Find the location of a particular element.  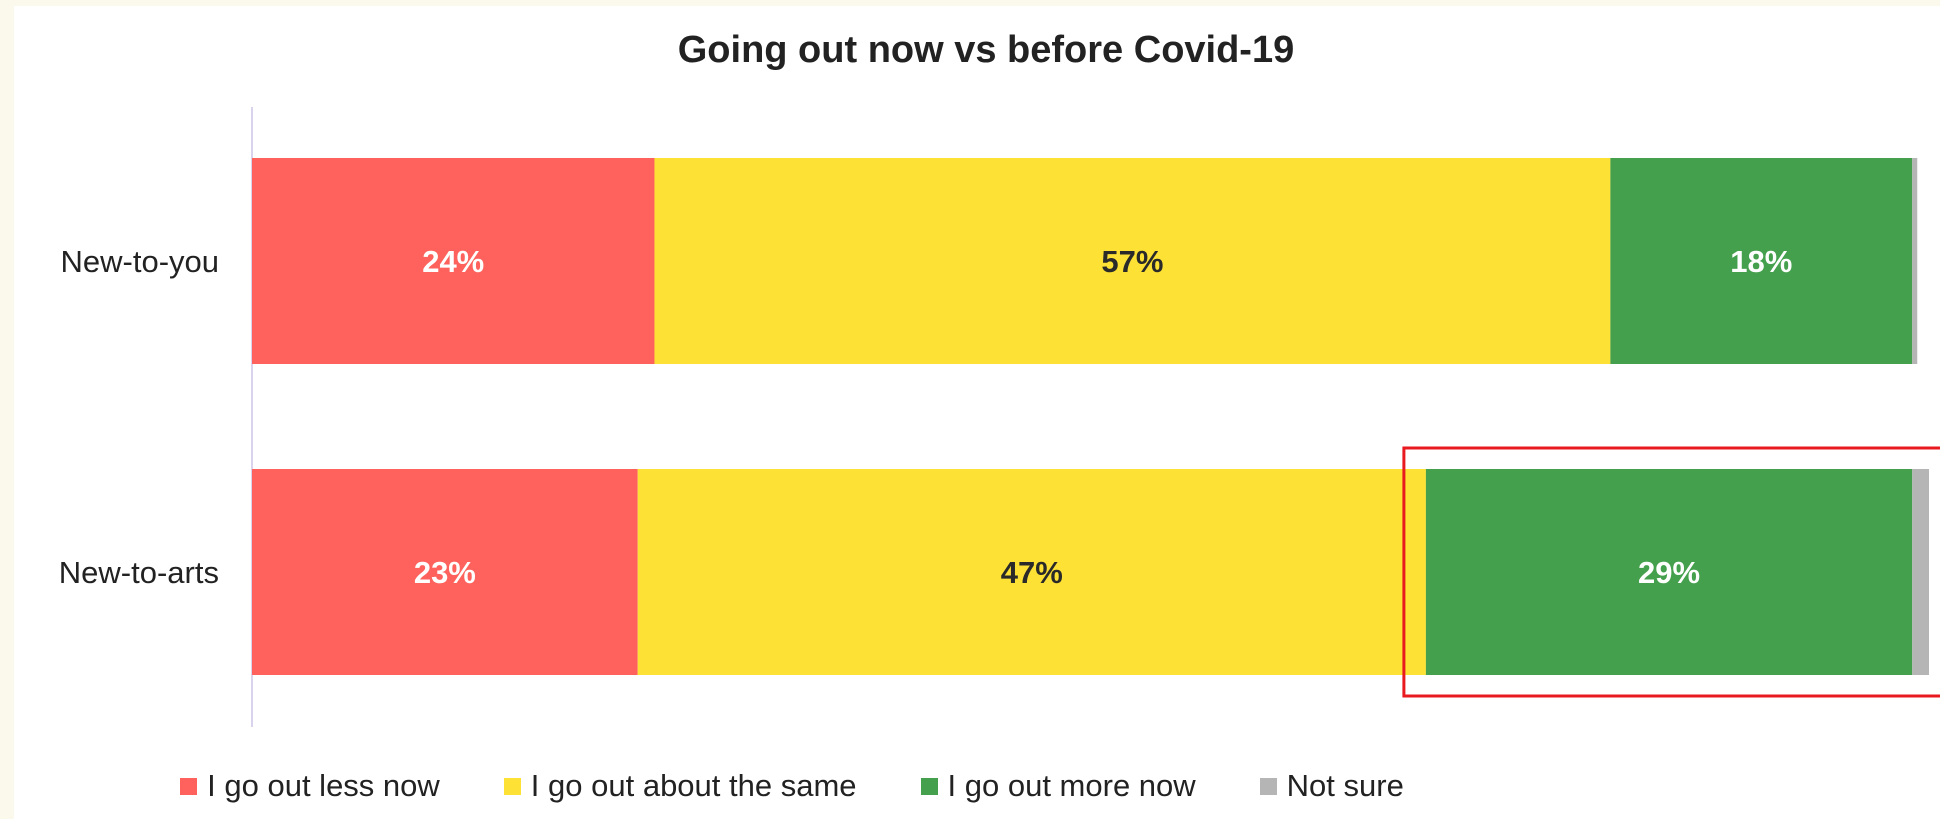

data-label: 23% is located at coordinates (445, 572).